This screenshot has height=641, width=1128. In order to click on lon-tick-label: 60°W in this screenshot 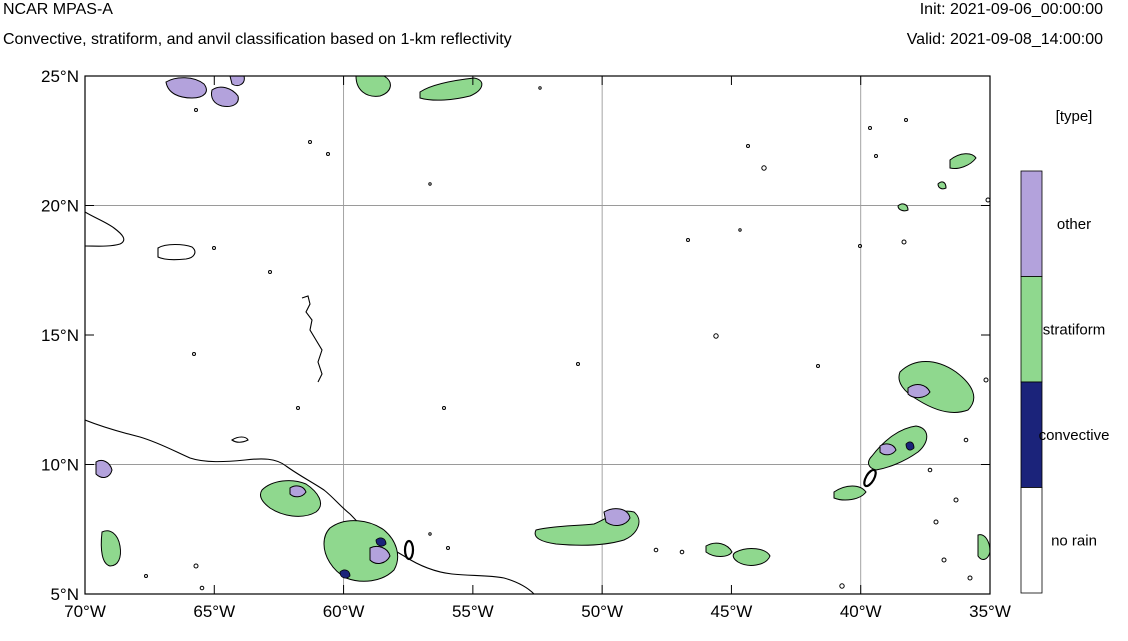, I will do `click(344, 611)`.